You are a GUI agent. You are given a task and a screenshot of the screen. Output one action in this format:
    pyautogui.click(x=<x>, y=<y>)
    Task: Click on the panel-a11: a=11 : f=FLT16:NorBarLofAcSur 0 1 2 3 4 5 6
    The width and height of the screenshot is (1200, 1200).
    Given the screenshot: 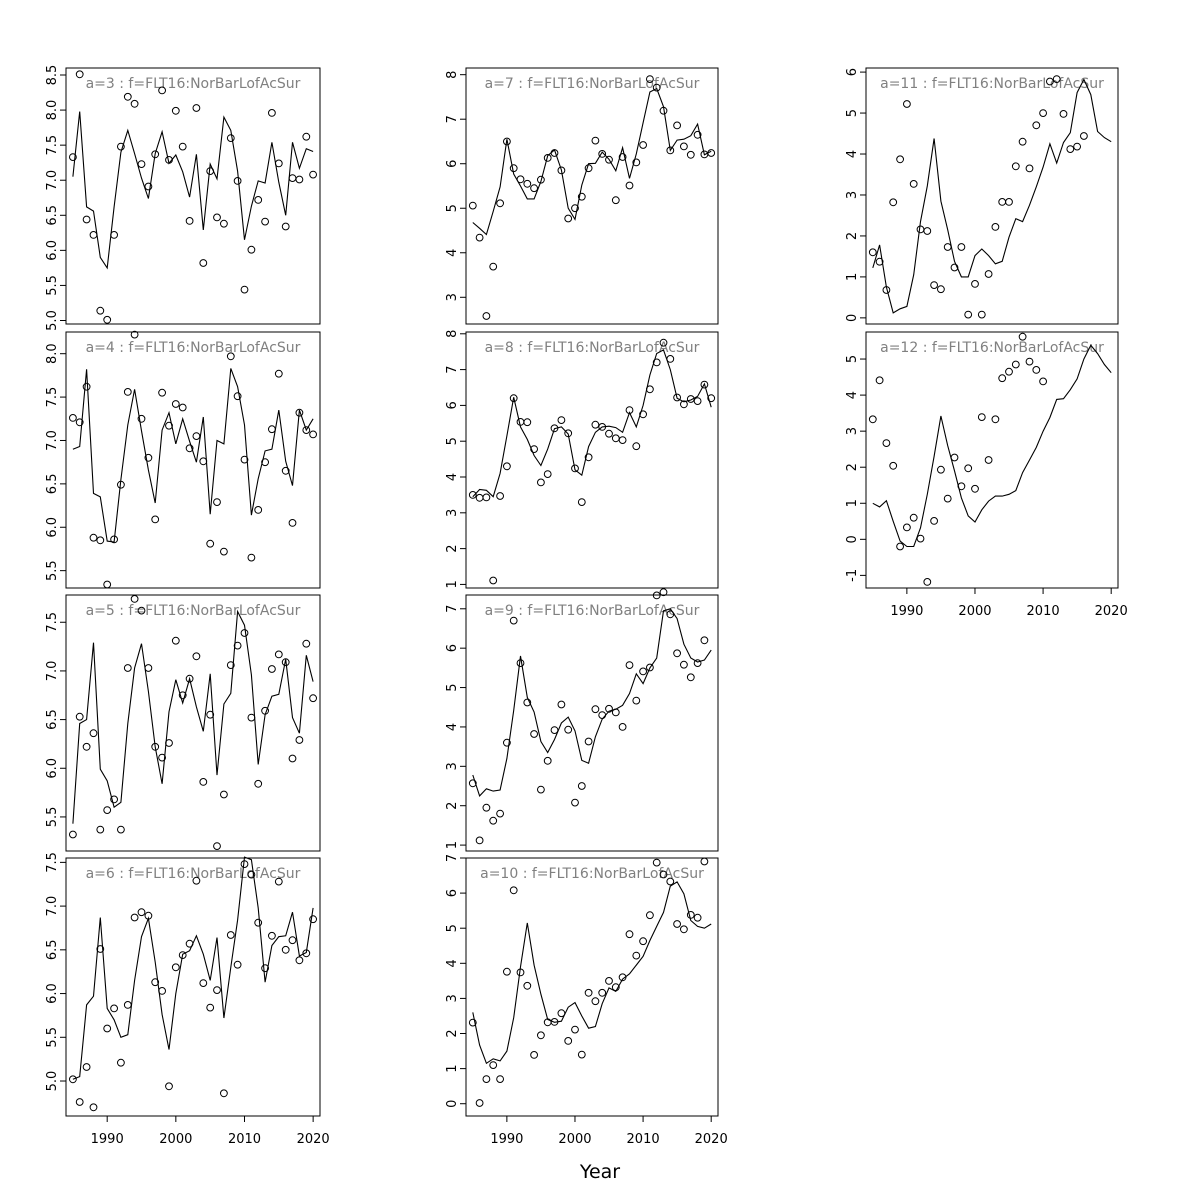 What is the action you would take?
    pyautogui.click(x=982, y=196)
    